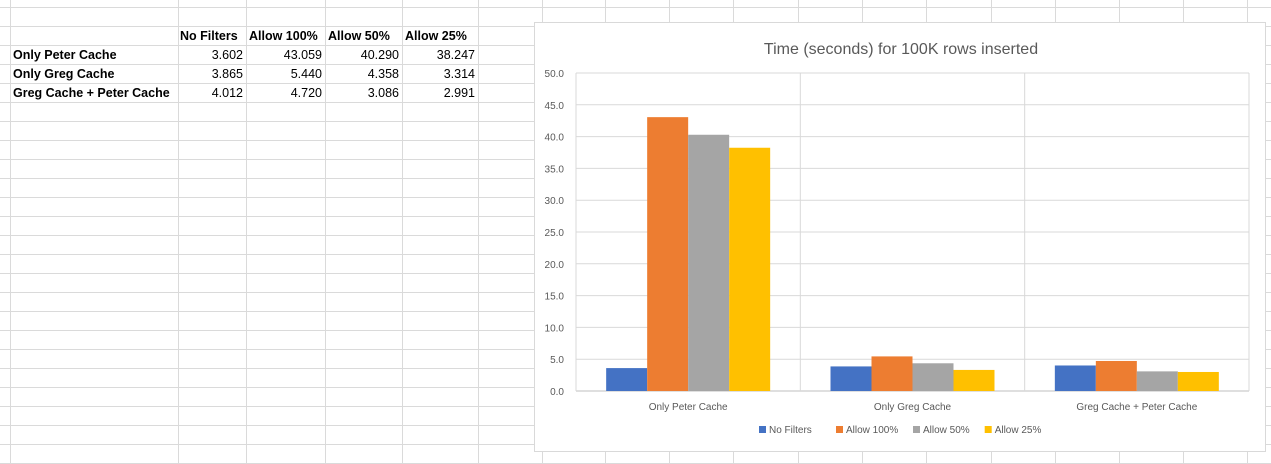 The image size is (1271, 464). What do you see at coordinates (872, 430) in the screenshot?
I see `legend-label: Allow 100%` at bounding box center [872, 430].